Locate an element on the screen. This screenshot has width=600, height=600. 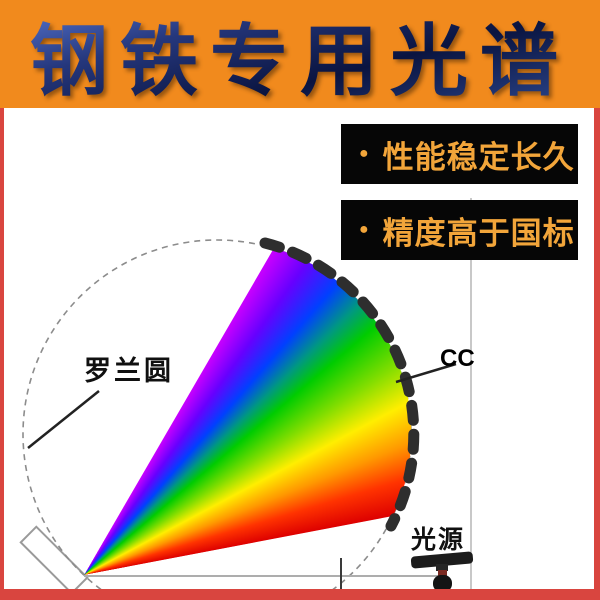
light-source-label: 光源 is located at coordinates (437, 540).